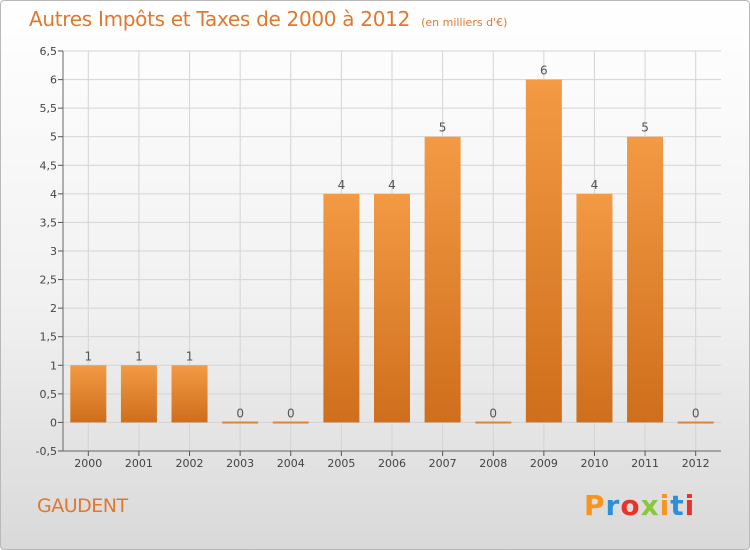 The height and width of the screenshot is (550, 750). Describe the element at coordinates (240, 463) in the screenshot. I see `x-tick-label: 2003` at that location.